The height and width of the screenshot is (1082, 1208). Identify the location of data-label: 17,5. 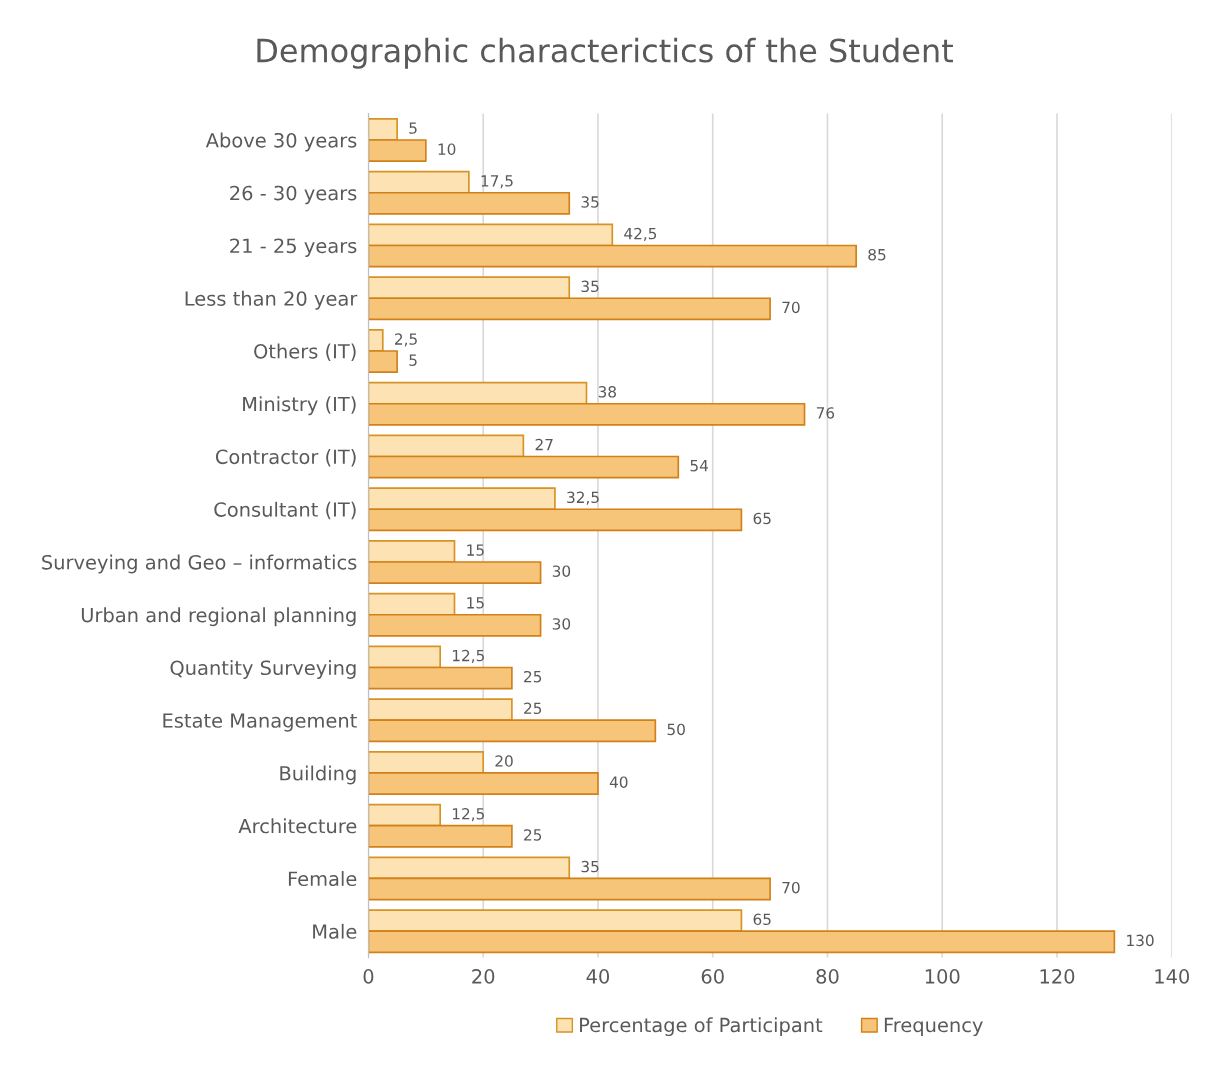
(497, 182).